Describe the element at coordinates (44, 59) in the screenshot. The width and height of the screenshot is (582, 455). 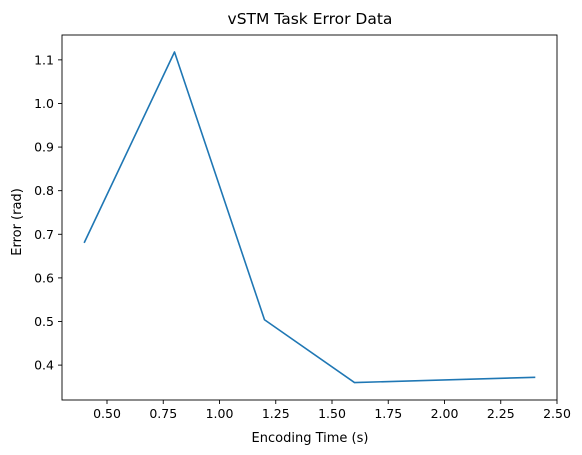
I see `y-tick-label: 1.1` at that location.